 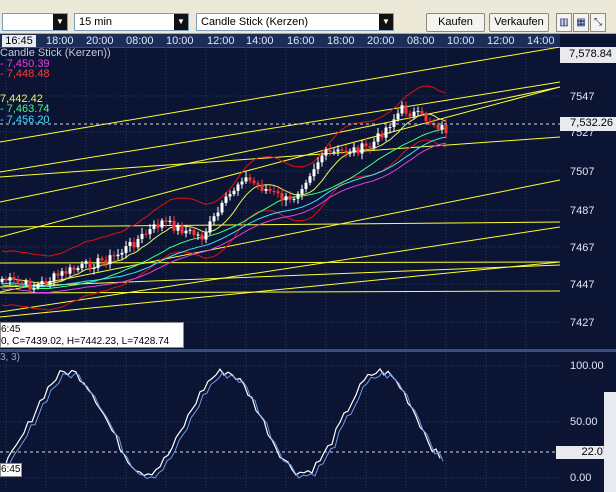 What do you see at coordinates (581, 22) in the screenshot?
I see `layout-icon: ▦` at bounding box center [581, 22].